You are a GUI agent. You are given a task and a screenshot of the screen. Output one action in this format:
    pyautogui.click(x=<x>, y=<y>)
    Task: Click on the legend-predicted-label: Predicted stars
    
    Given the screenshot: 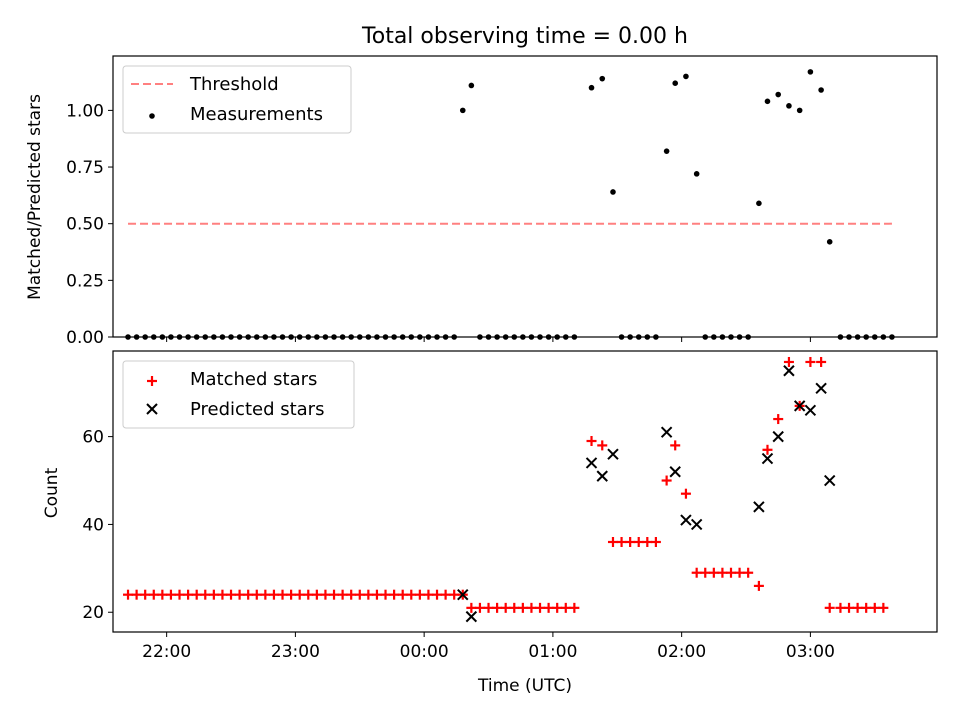 What is the action you would take?
    pyautogui.click(x=257, y=409)
    